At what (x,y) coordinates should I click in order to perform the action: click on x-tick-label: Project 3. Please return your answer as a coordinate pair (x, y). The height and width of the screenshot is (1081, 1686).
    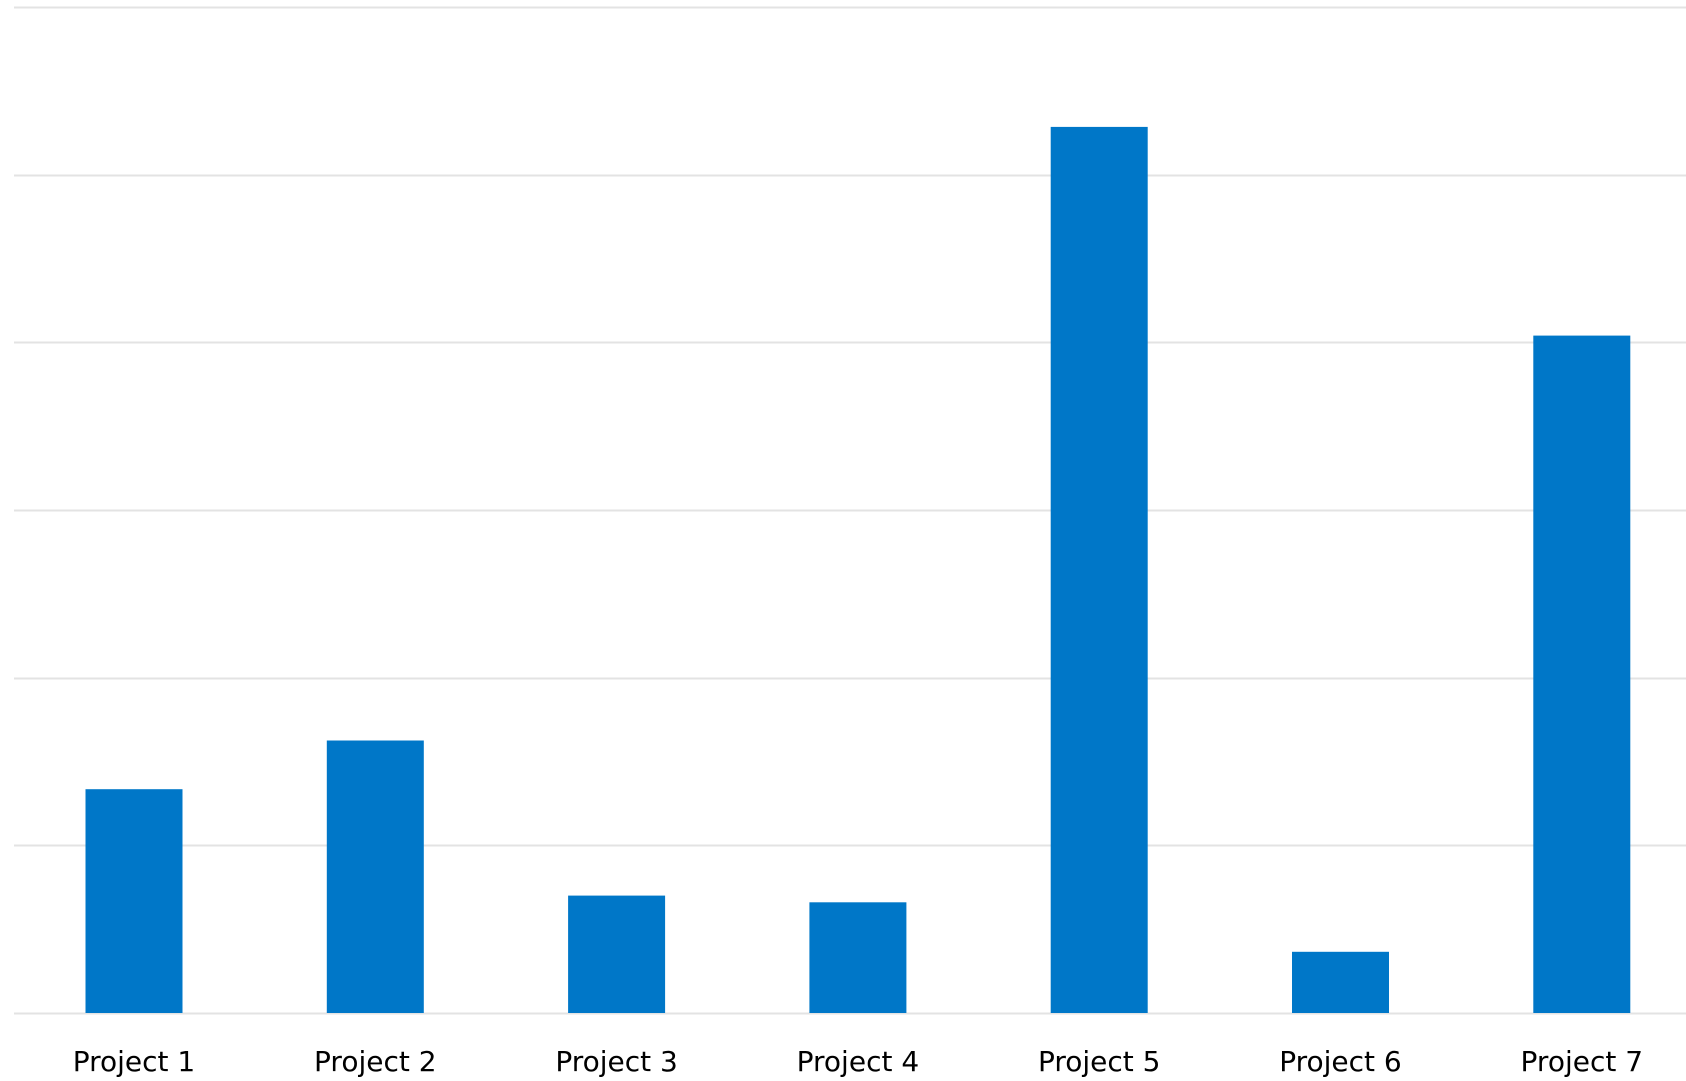
    Looking at the image, I should click on (616, 1061).